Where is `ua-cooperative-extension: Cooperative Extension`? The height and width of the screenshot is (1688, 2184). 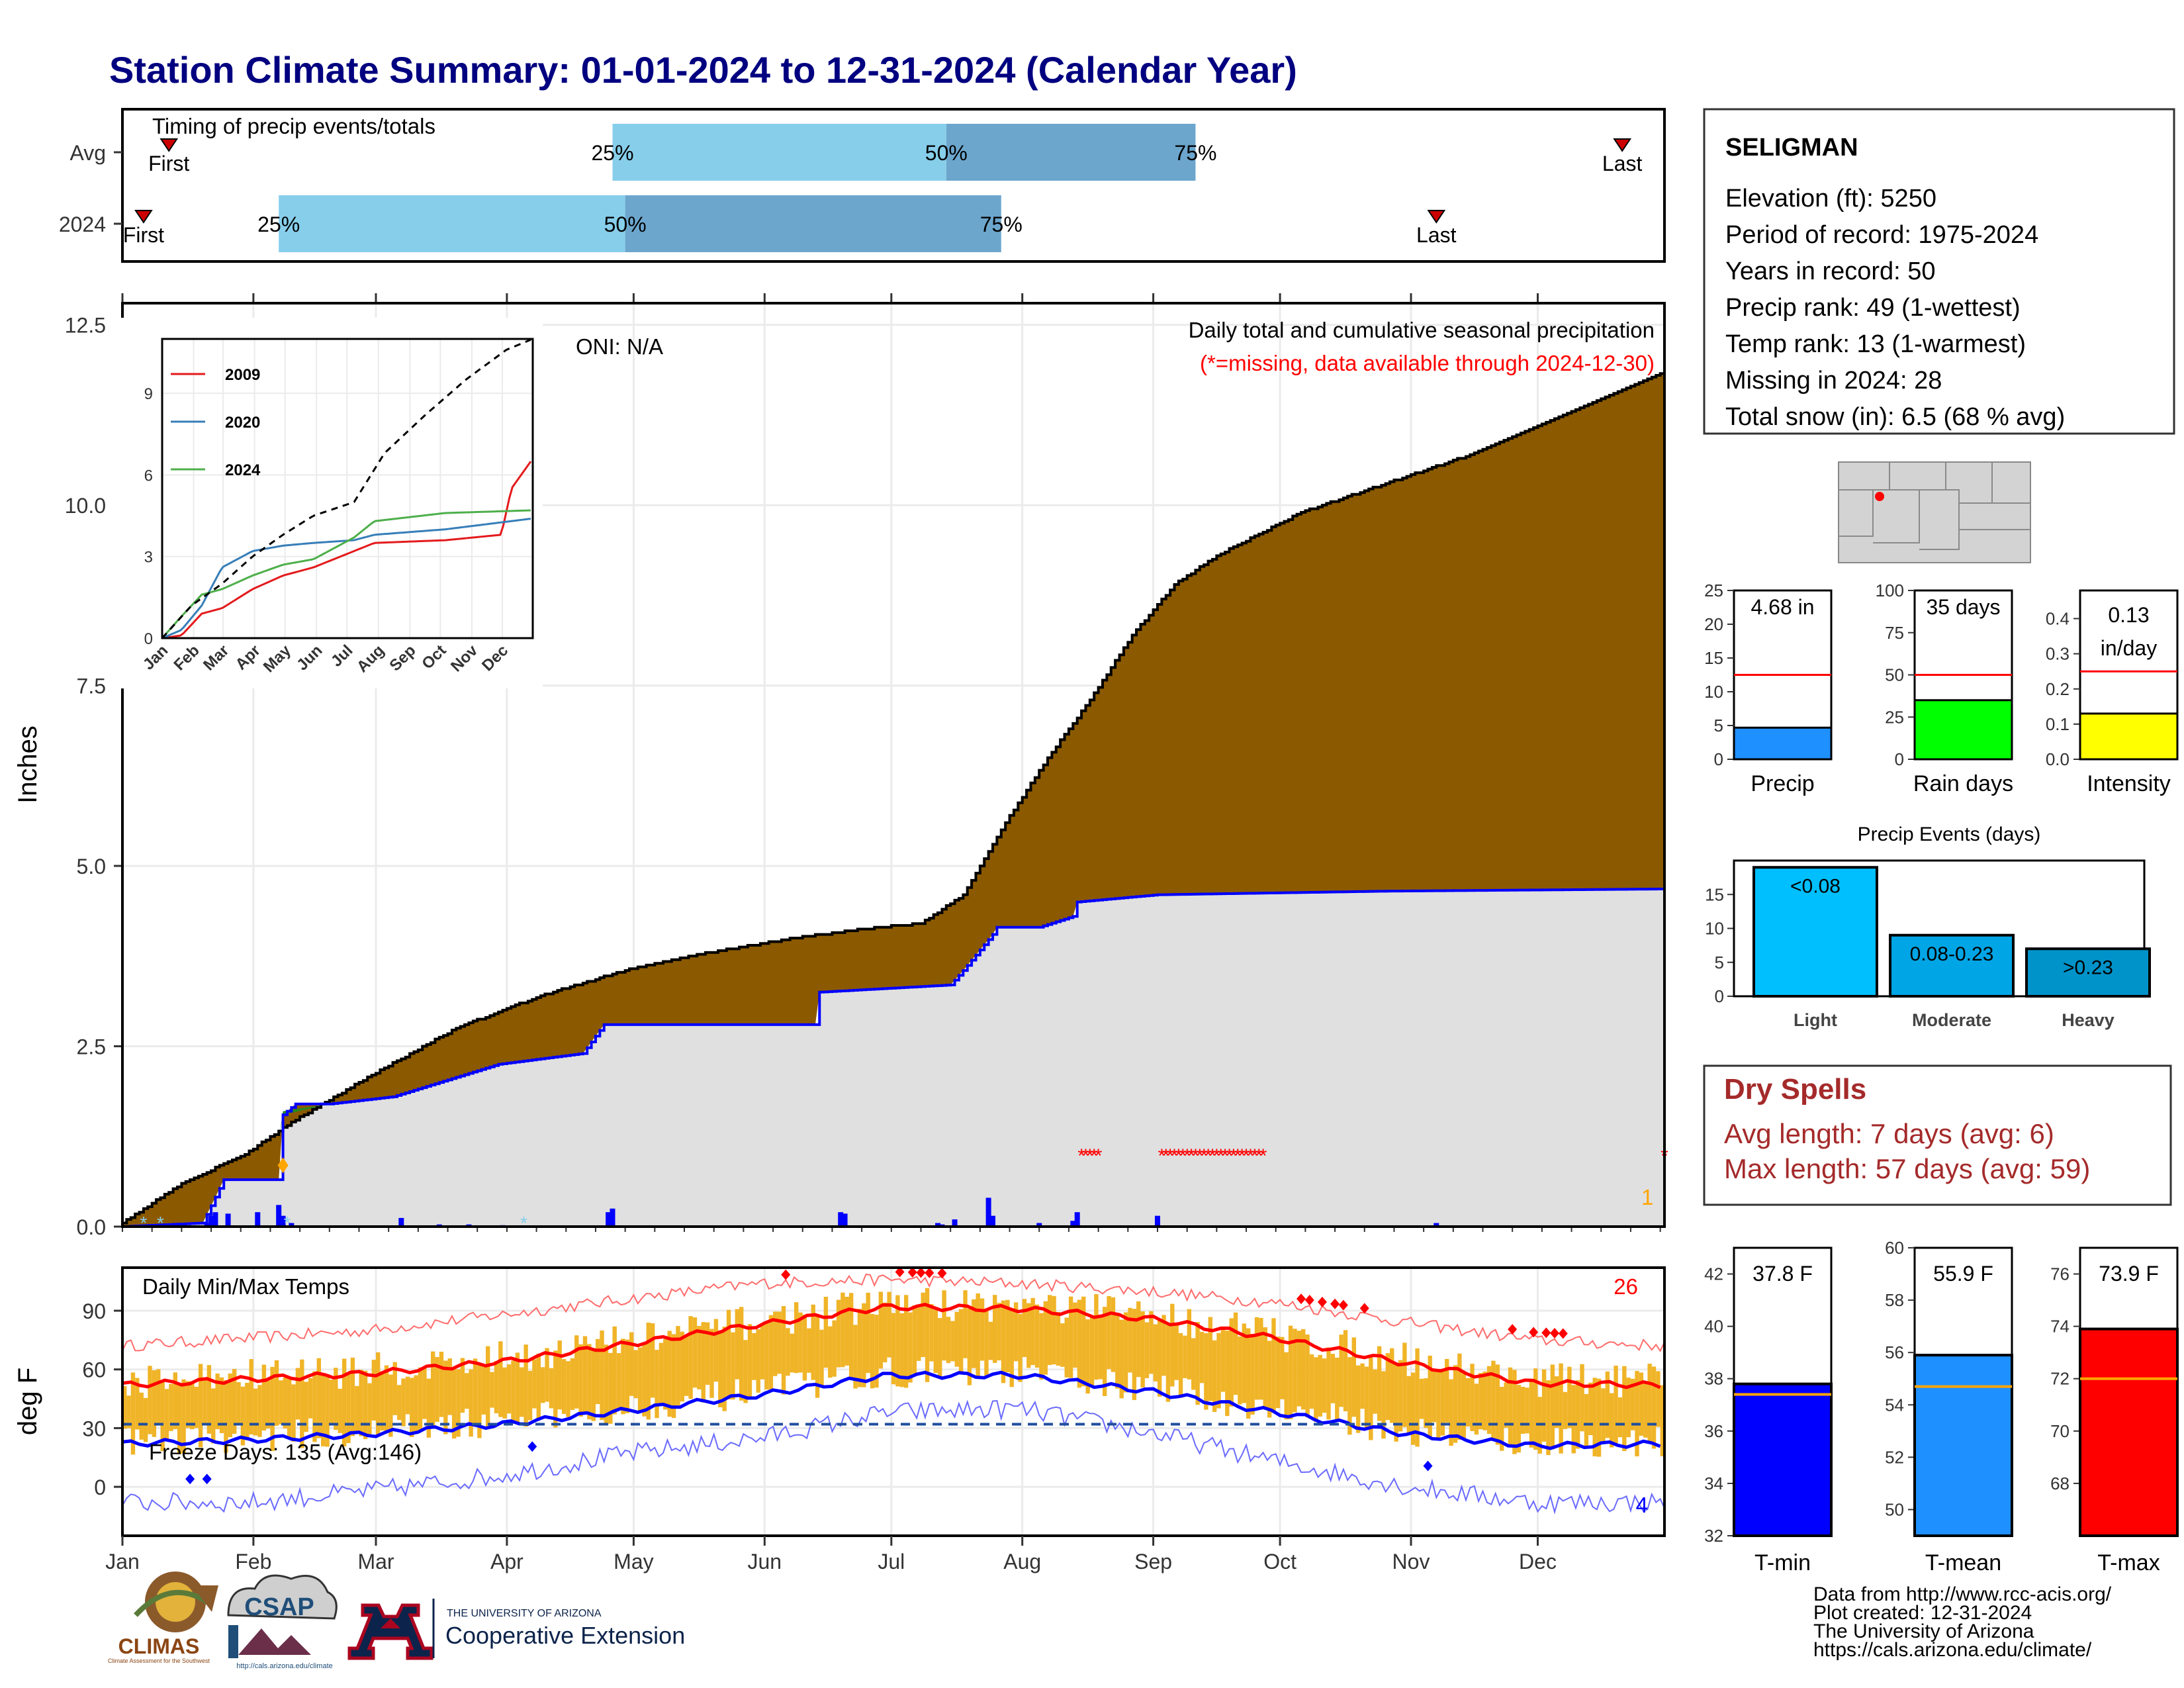
ua-cooperative-extension: Cooperative Extension is located at coordinates (565, 1635).